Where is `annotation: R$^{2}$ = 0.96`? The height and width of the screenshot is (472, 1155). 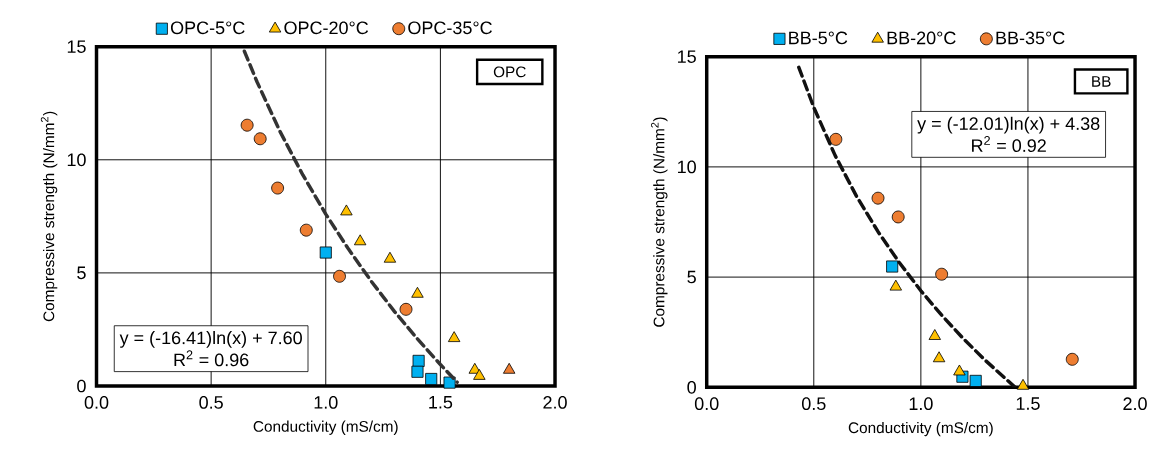
annotation: R$^{2}$ = 0.96 is located at coordinates (211, 358).